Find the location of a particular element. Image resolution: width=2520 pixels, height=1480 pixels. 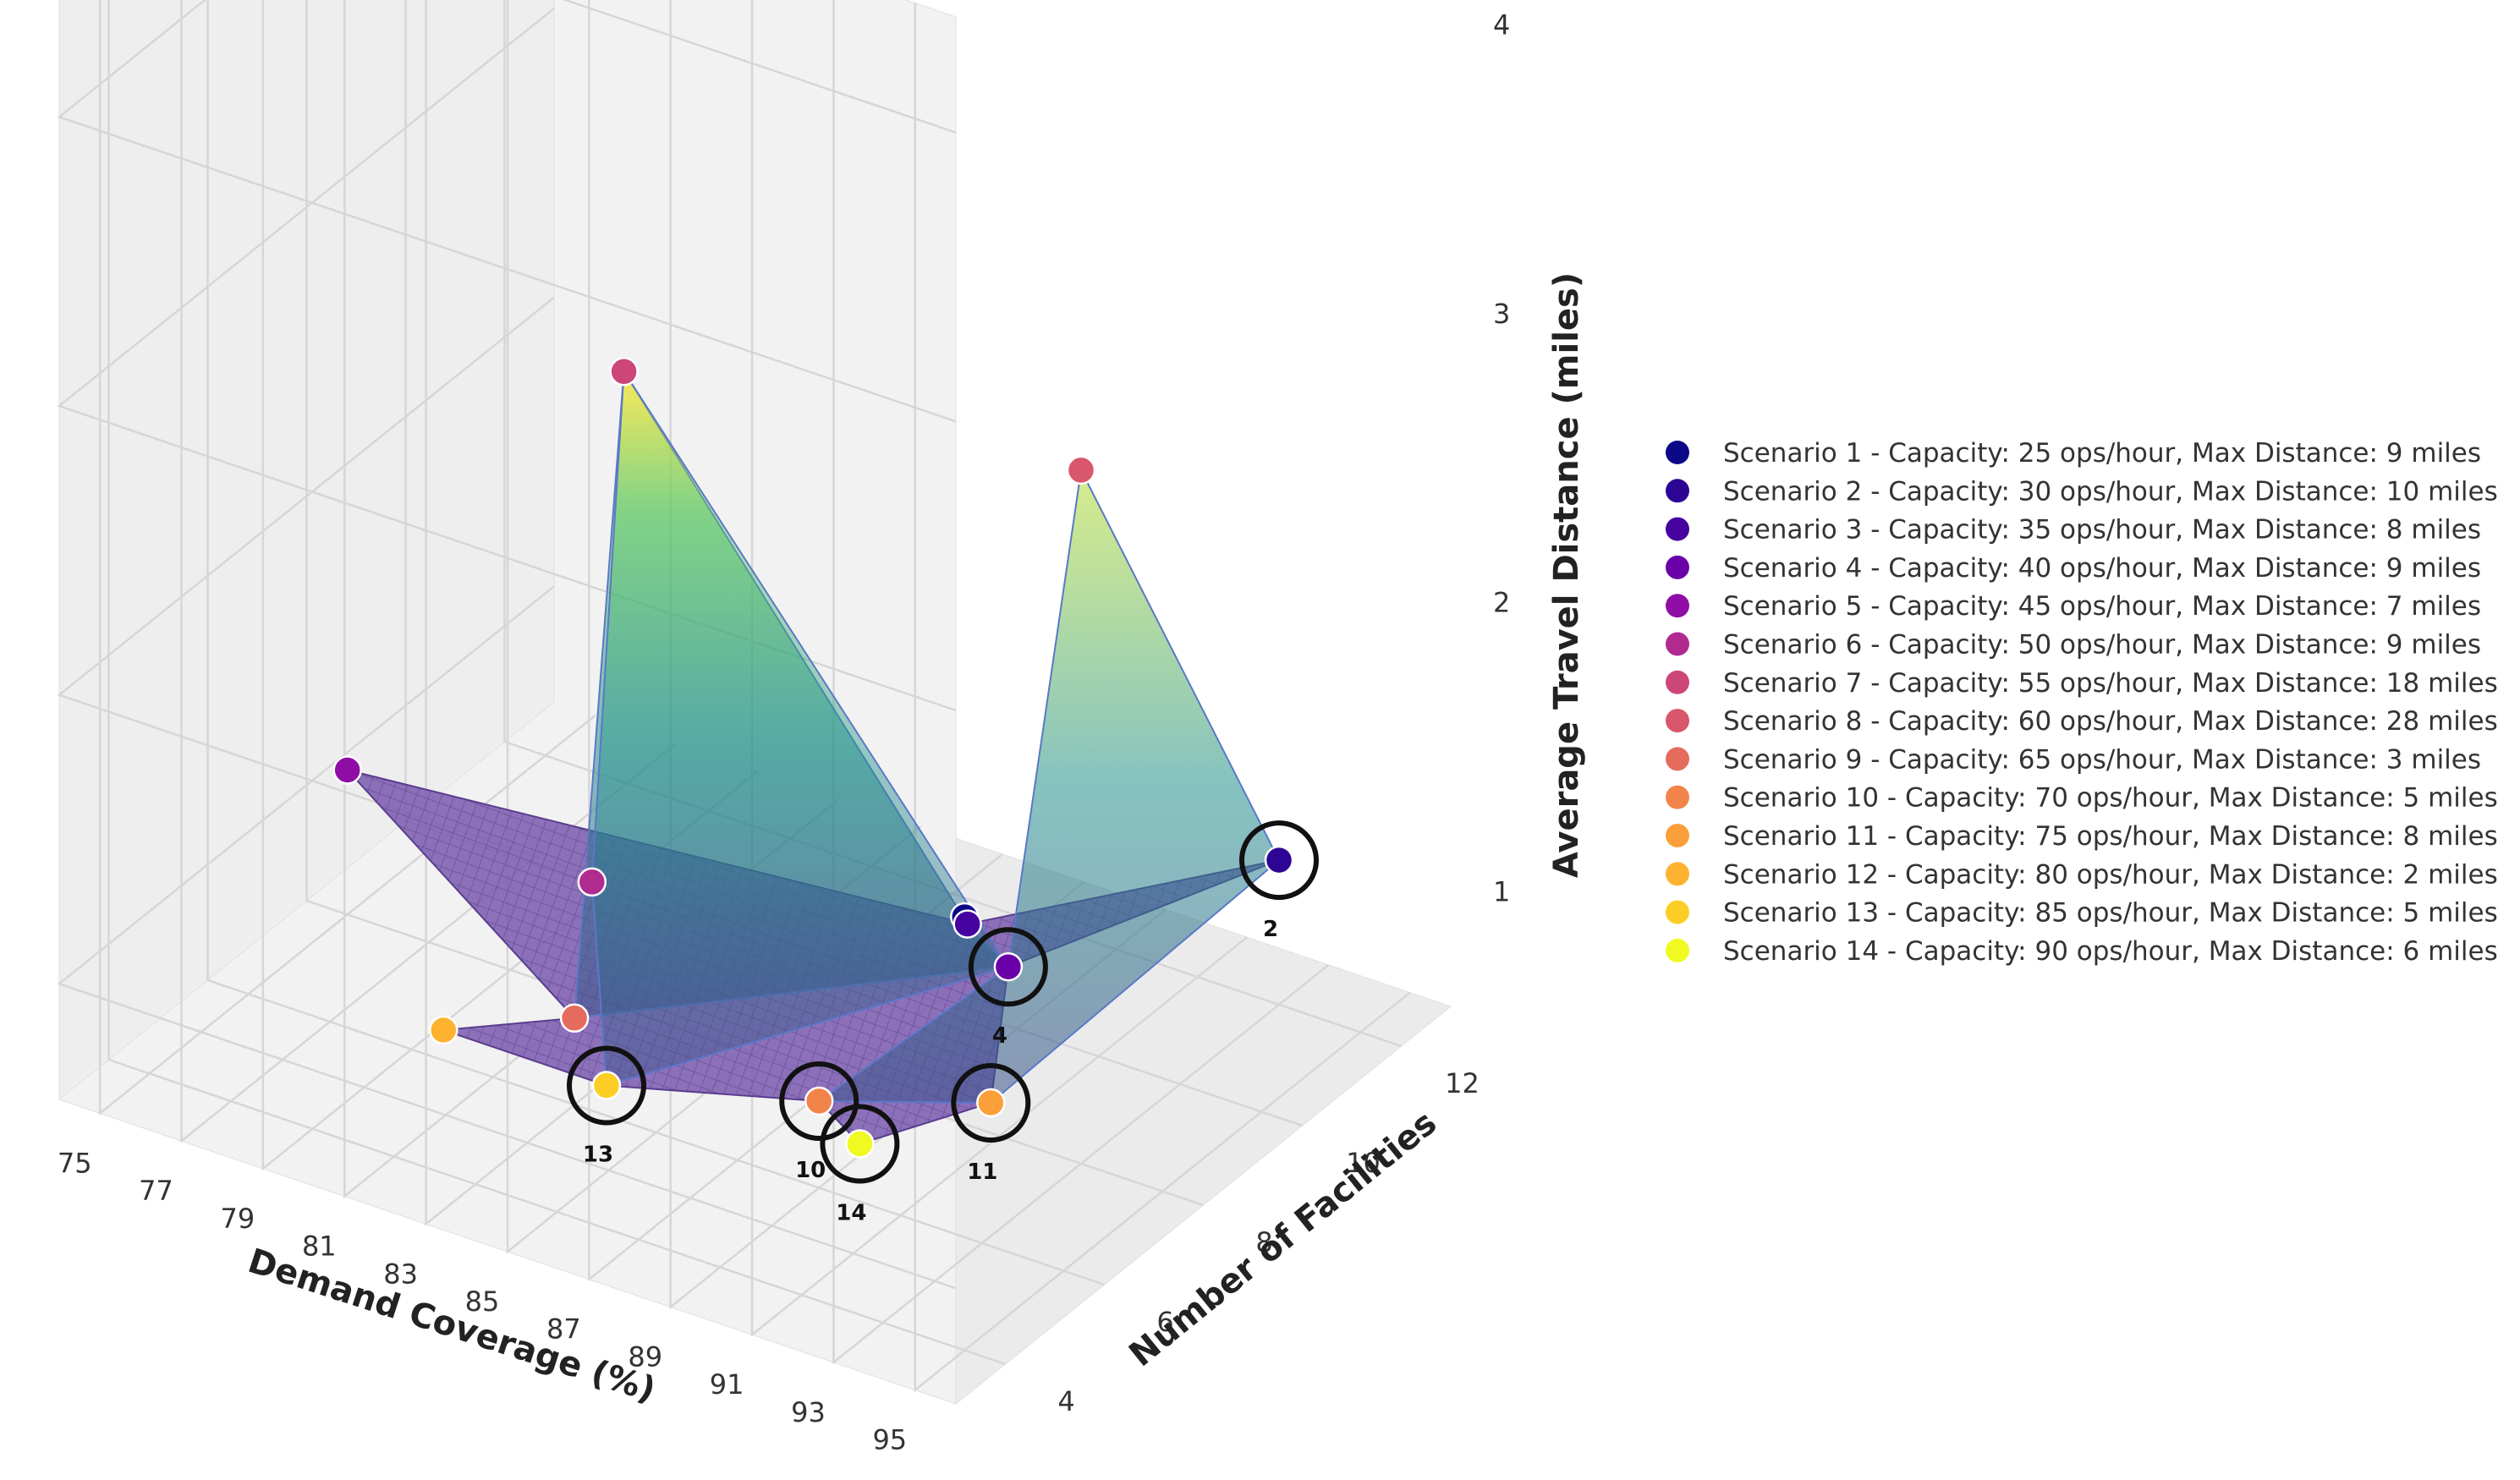

y-tick-label: 8 is located at coordinates (1263, 1242).